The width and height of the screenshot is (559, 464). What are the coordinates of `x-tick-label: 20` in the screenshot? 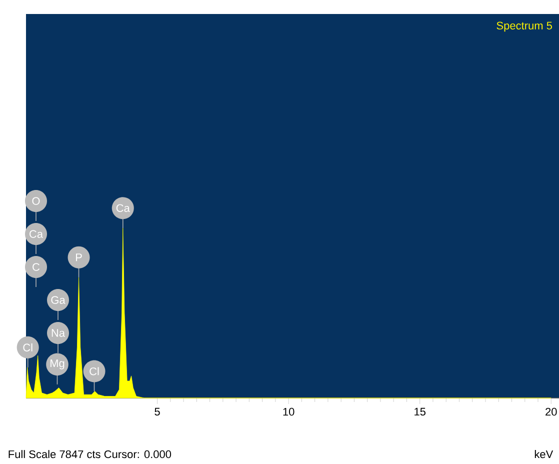 It's located at (551, 412).